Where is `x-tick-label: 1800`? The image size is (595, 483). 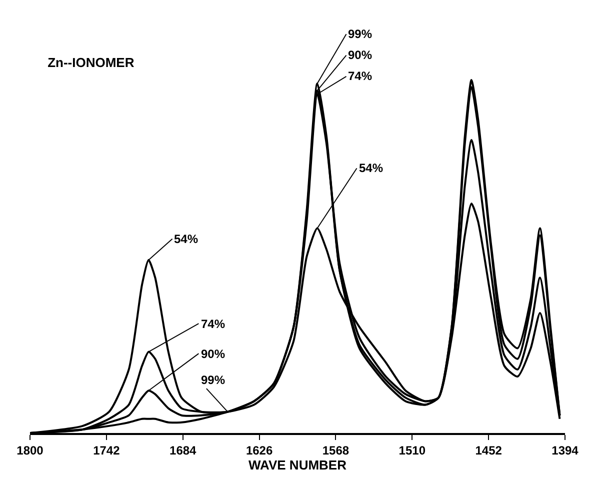
x-tick-label: 1800 is located at coordinates (30, 450).